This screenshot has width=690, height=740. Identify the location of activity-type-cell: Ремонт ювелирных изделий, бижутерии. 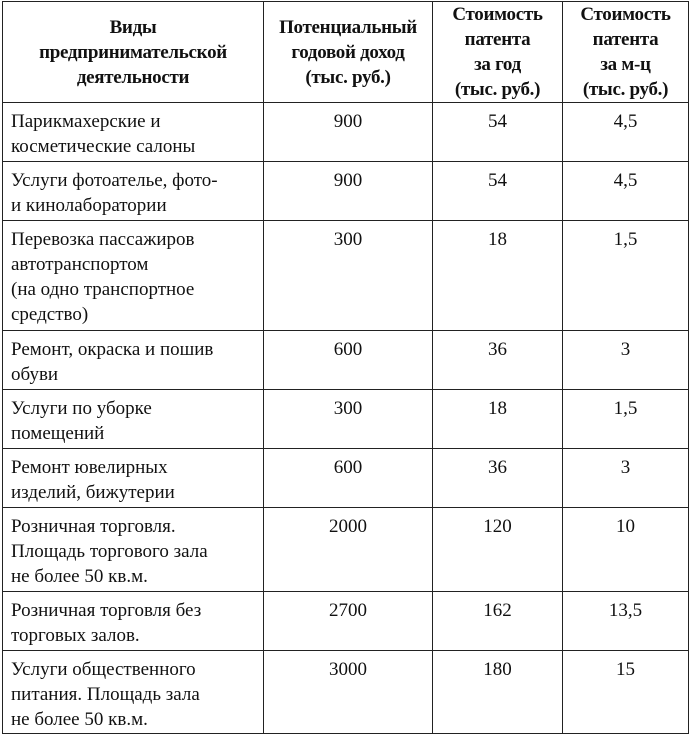
(133, 478).